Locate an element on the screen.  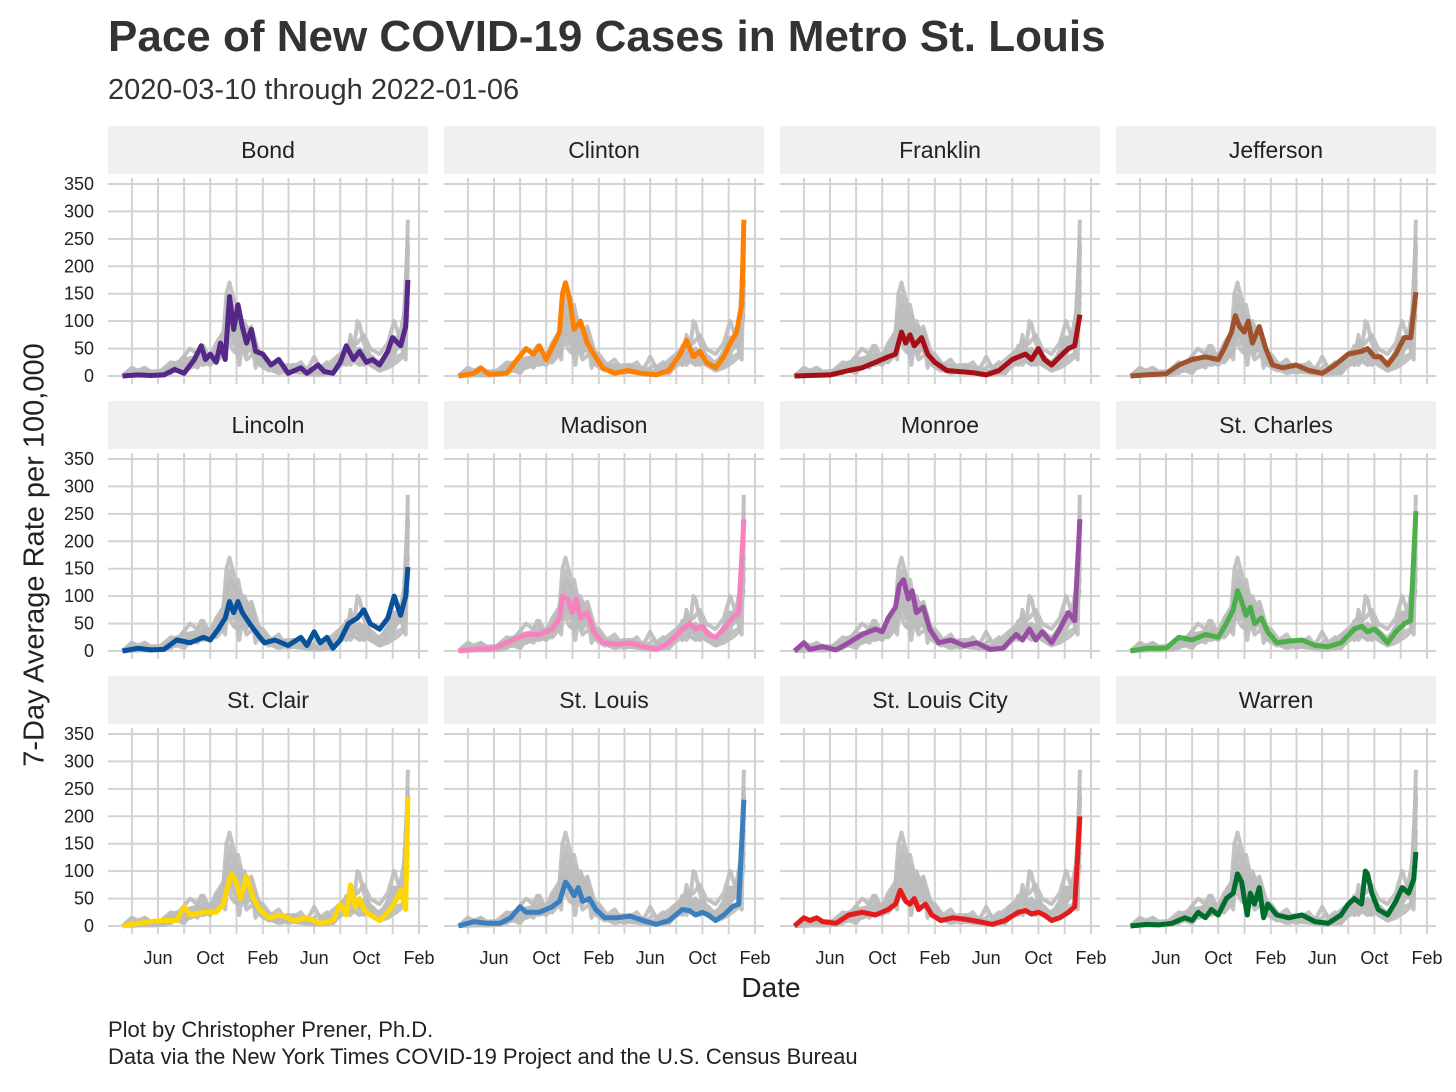
panel-monroe: Monroe is located at coordinates (940, 530).